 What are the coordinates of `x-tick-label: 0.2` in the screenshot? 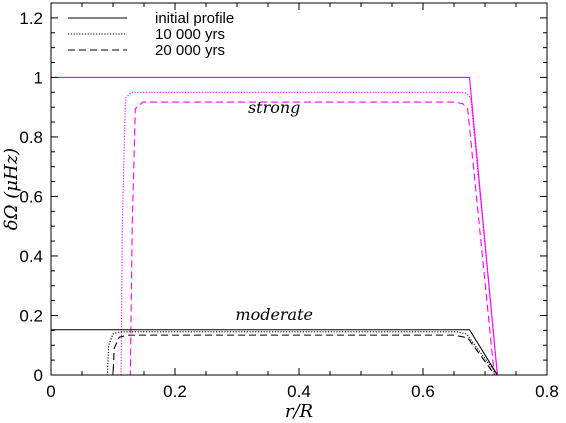 It's located at (175, 391).